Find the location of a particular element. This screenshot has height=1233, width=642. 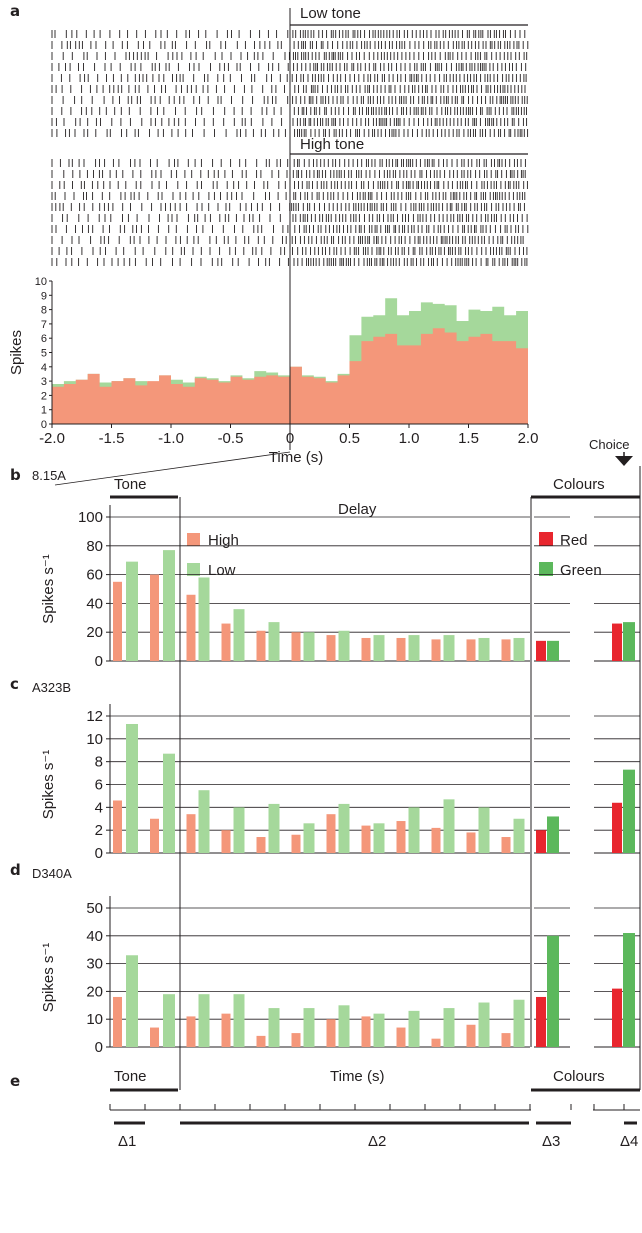

y-tick-label: 4 is located at coordinates (99, 807).